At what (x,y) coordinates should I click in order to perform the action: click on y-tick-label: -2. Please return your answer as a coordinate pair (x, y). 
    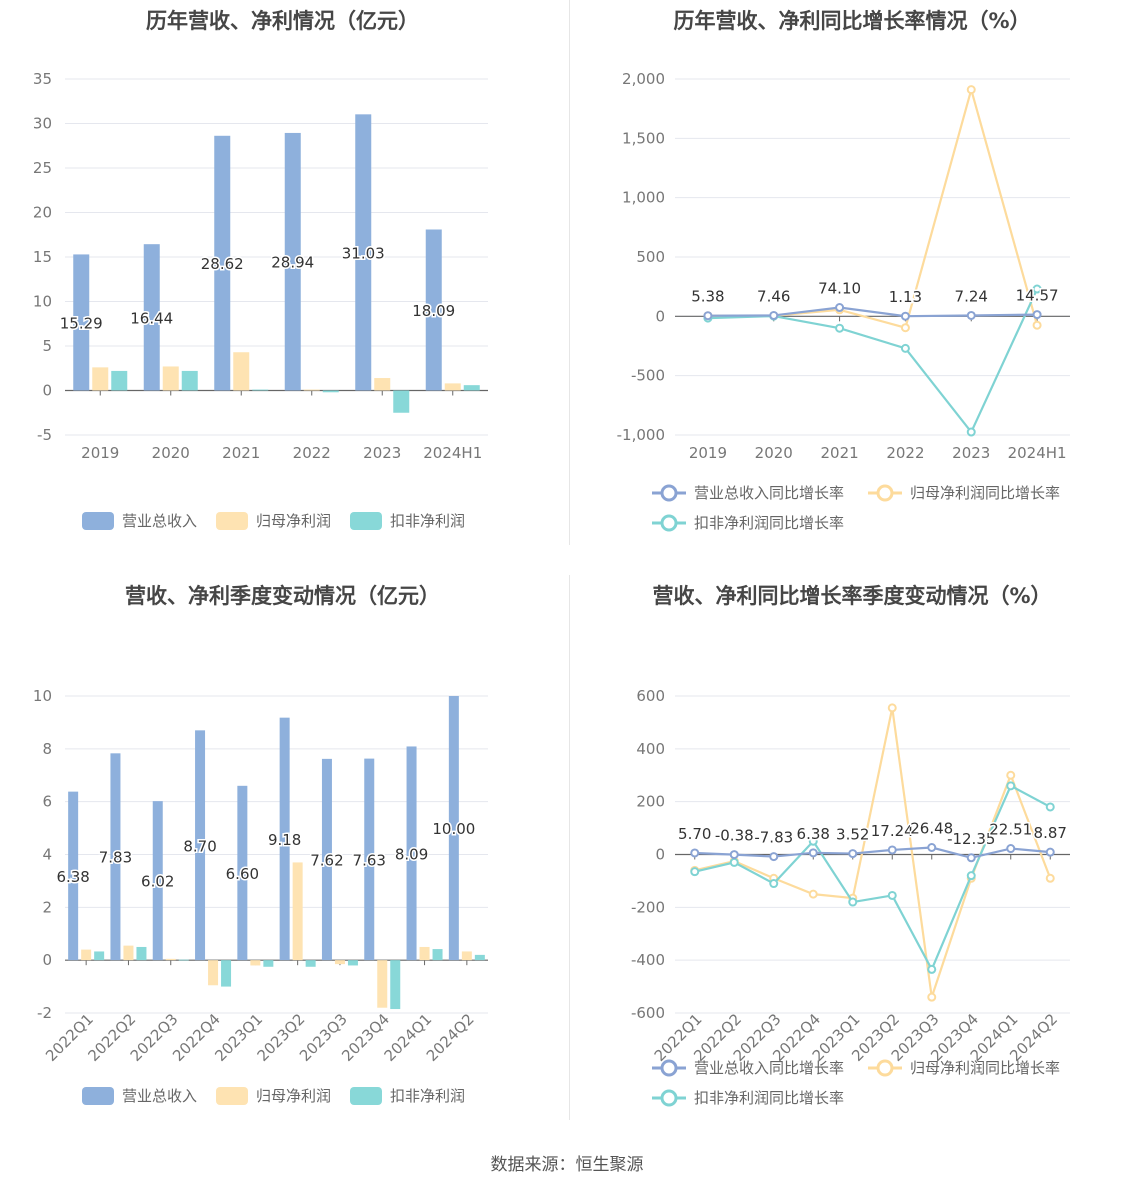
    Looking at the image, I should click on (44, 1013).